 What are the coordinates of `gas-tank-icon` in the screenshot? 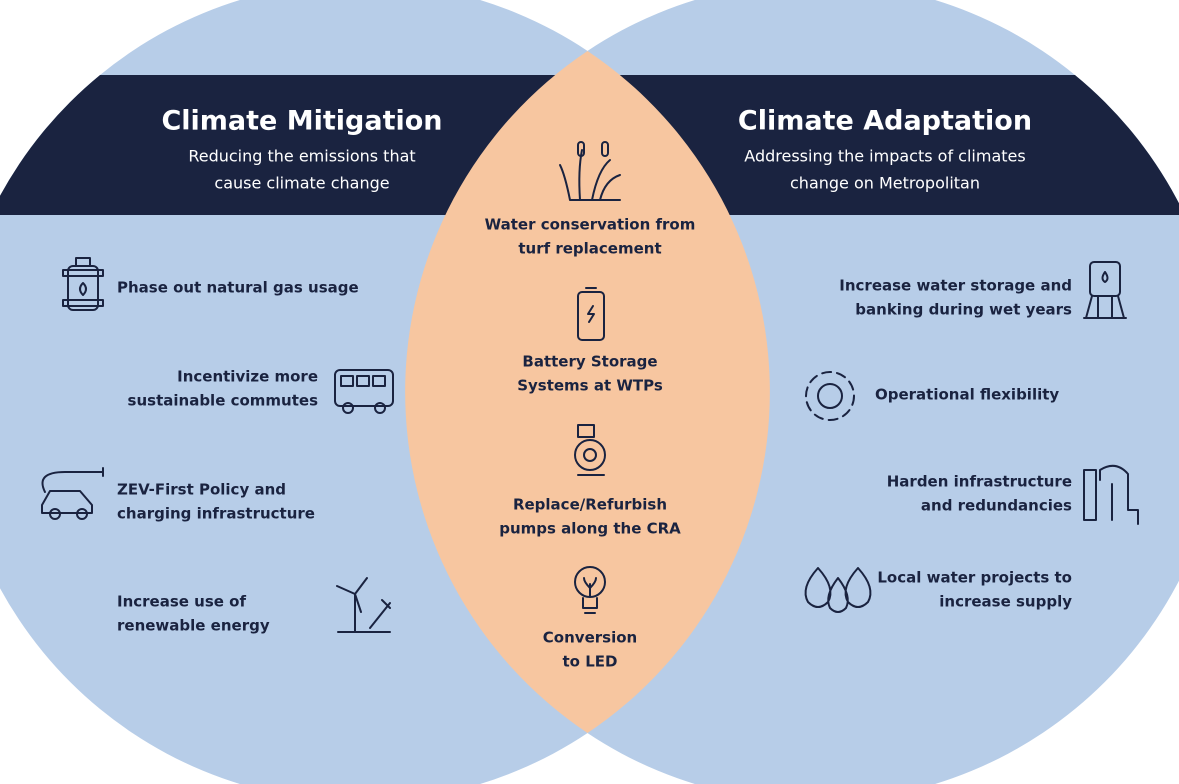 It's located at (83, 284).